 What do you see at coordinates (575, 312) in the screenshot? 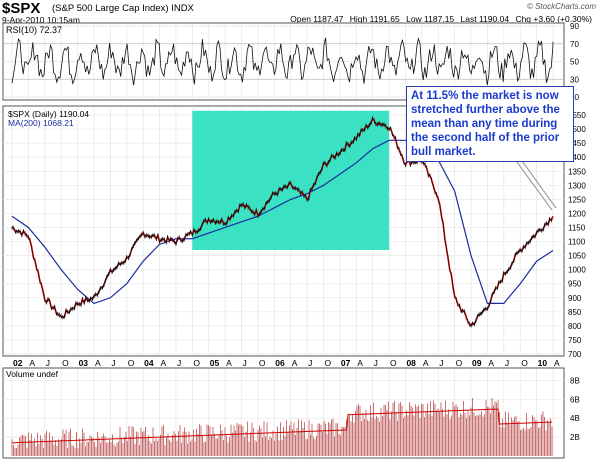
I see `price-tick-label: 850` at bounding box center [575, 312].